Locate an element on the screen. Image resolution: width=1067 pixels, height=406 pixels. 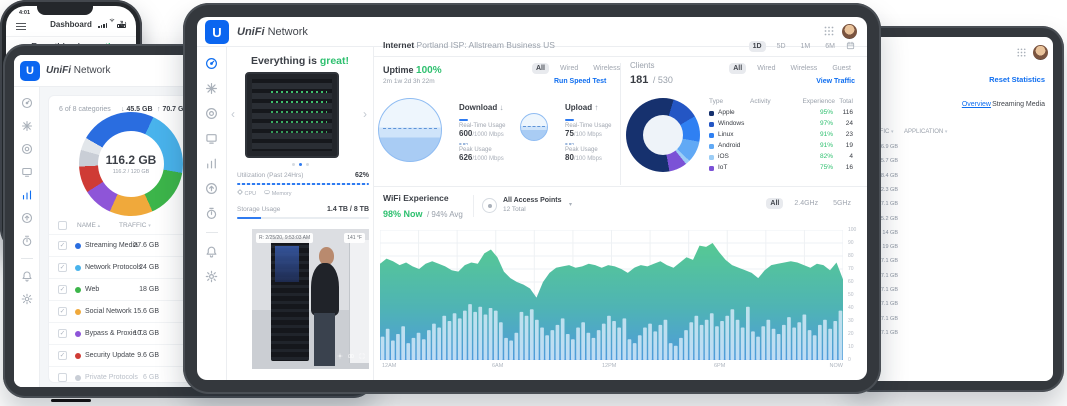
uptime-duration: 2m 1w 2d 3h 22m is located at coordinates (409, 81).